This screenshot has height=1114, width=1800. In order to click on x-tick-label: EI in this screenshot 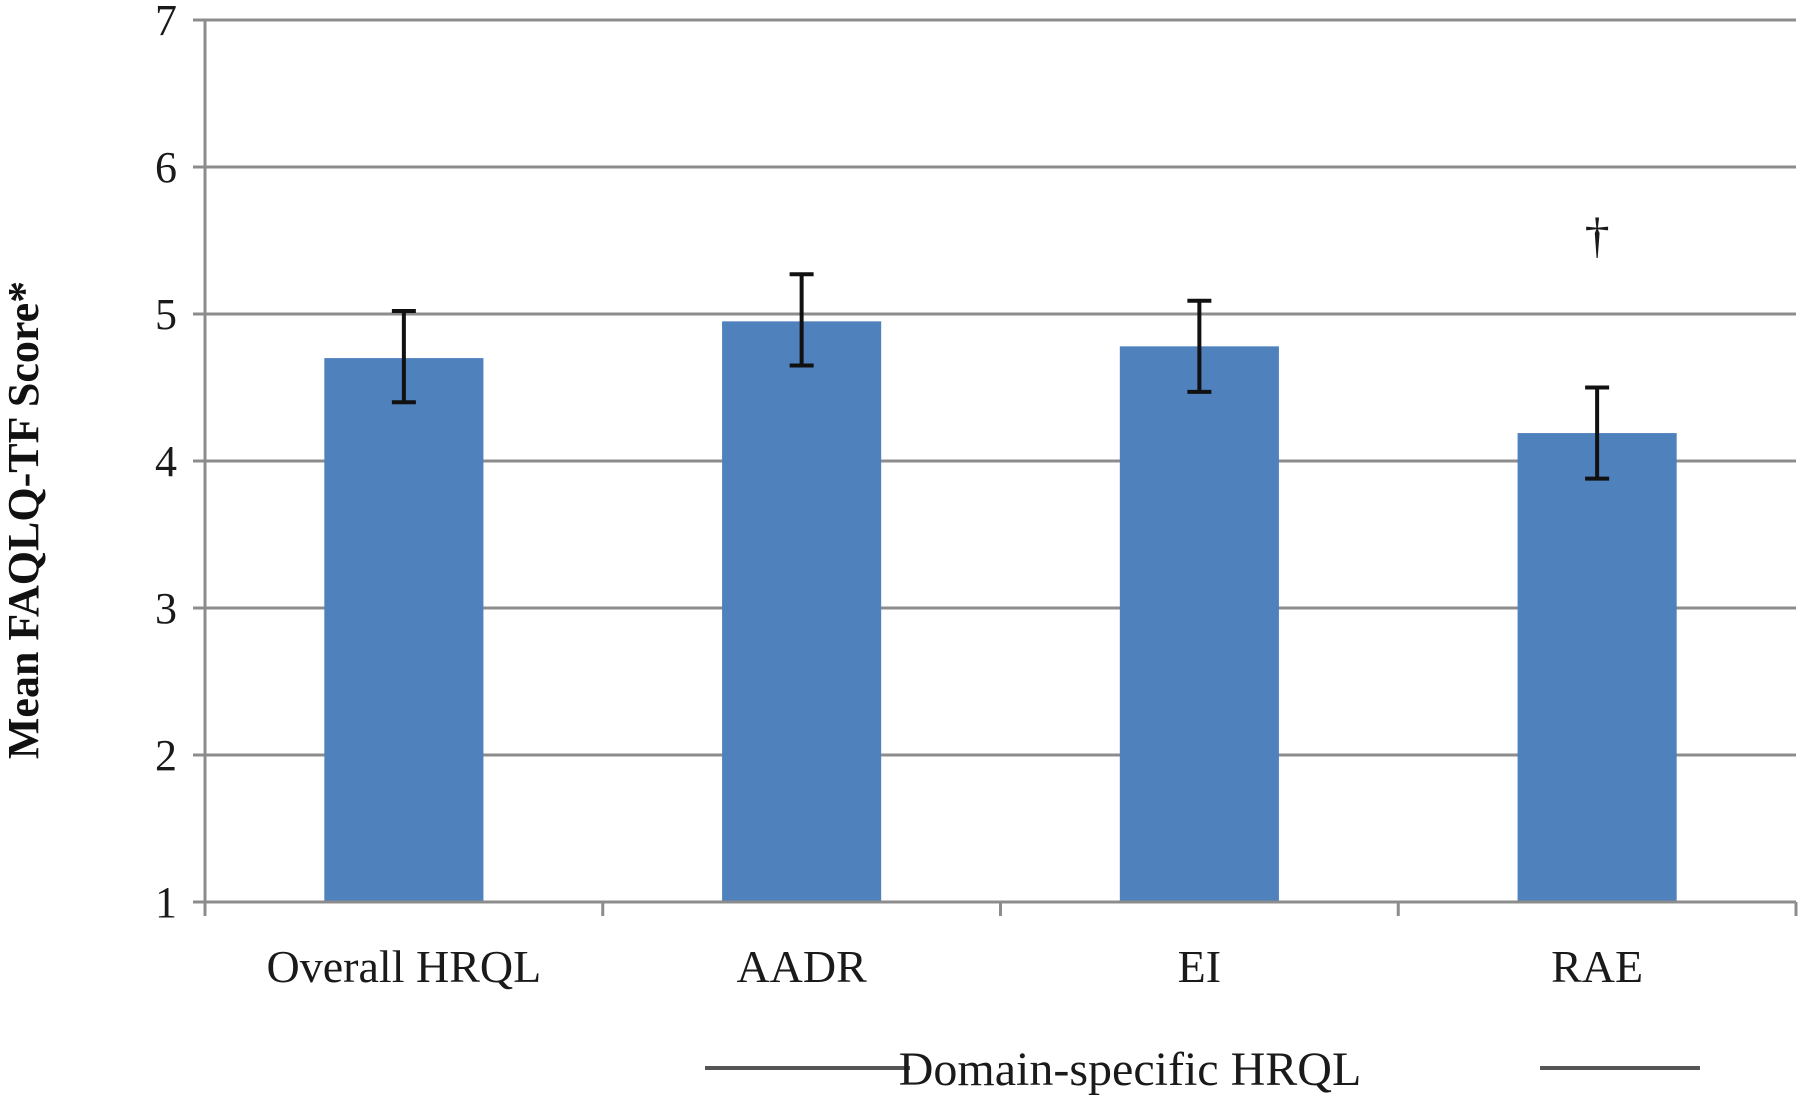, I will do `click(1199, 966)`.